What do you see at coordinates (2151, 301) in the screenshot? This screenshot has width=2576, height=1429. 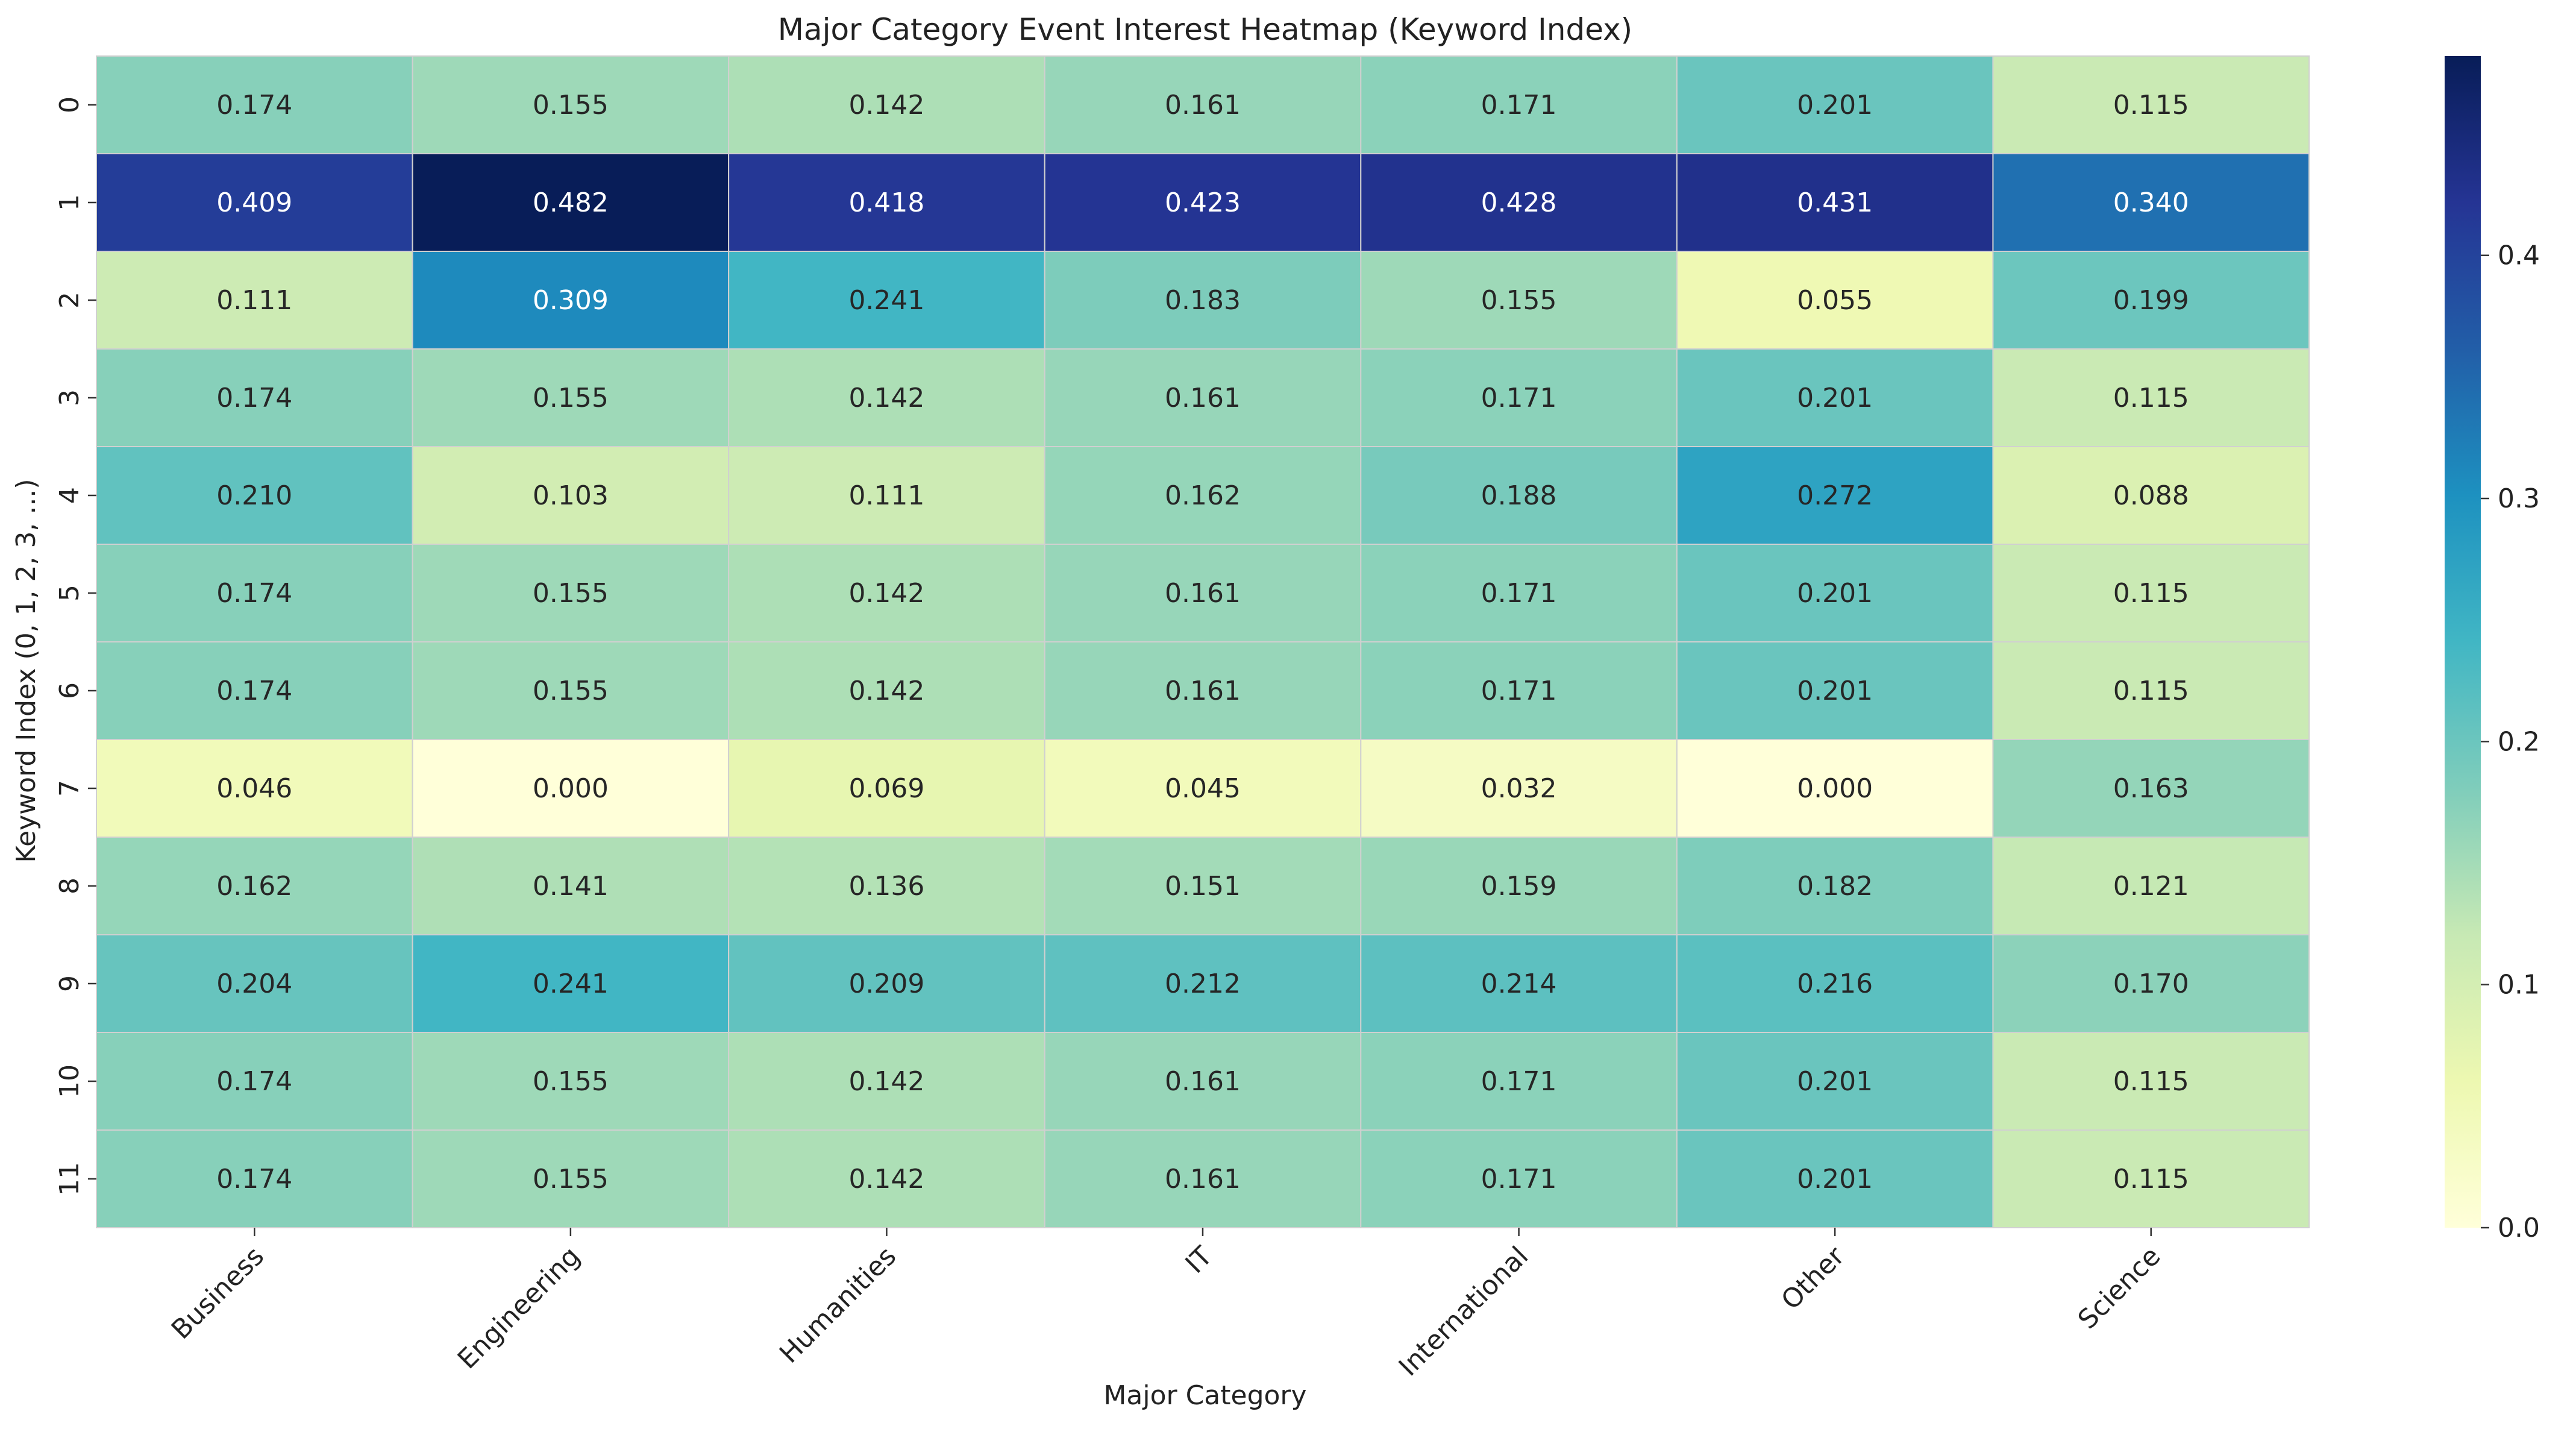 I see `heatmap-cell-label: 0.199` at bounding box center [2151, 301].